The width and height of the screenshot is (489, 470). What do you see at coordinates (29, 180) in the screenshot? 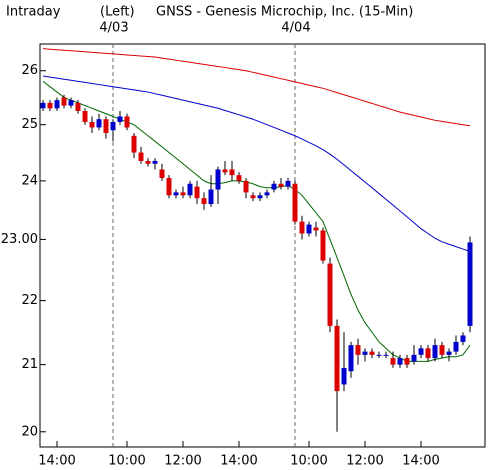
I see `y-tick-label: 24` at bounding box center [29, 180].